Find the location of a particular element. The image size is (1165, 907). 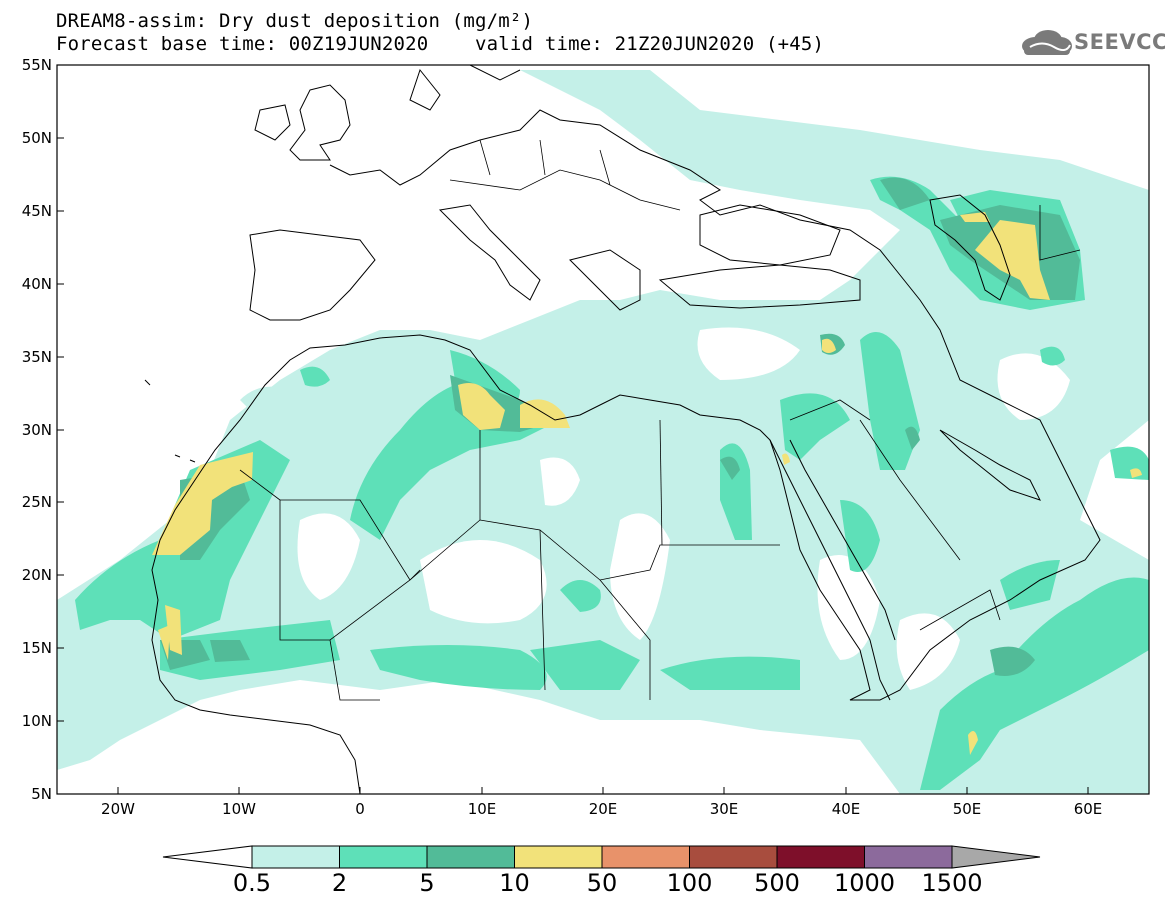

lon-label: 20W is located at coordinates (118, 809).